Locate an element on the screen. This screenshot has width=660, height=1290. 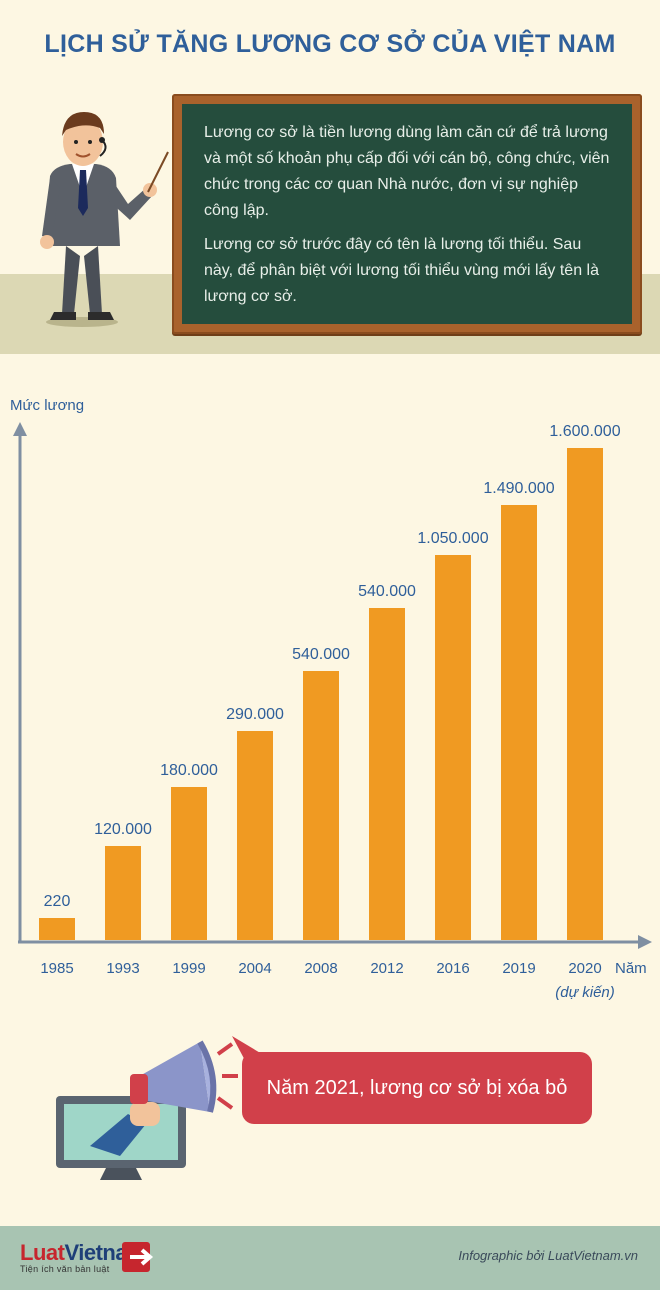
bar-2019 is located at coordinates (519, 722).